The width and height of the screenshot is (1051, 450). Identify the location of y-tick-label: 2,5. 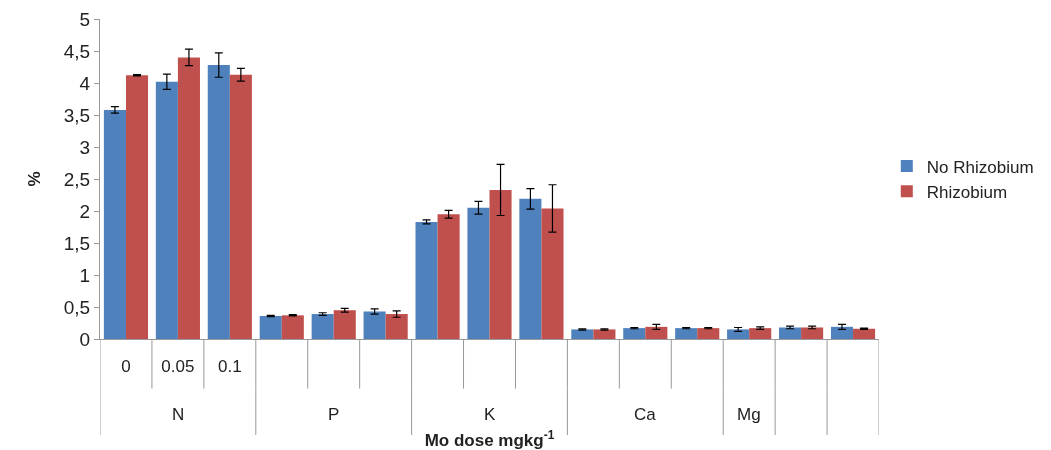
(77, 179).